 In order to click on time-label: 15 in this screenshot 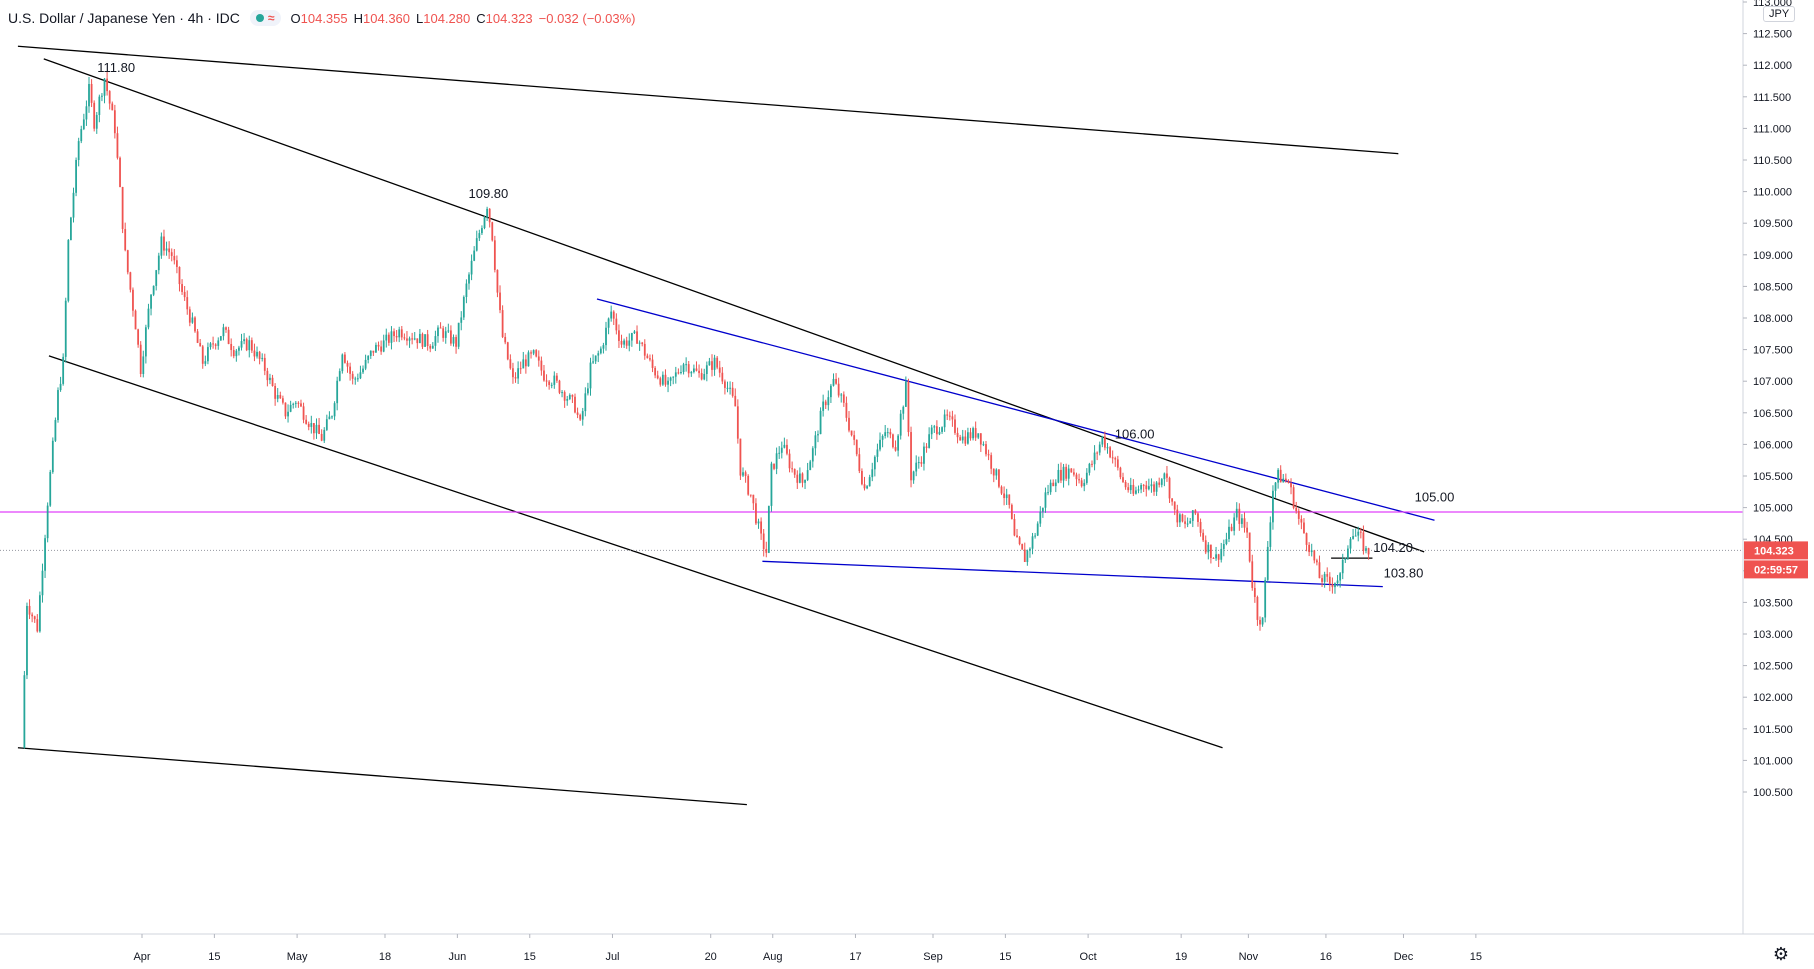, I will do `click(1476, 957)`.